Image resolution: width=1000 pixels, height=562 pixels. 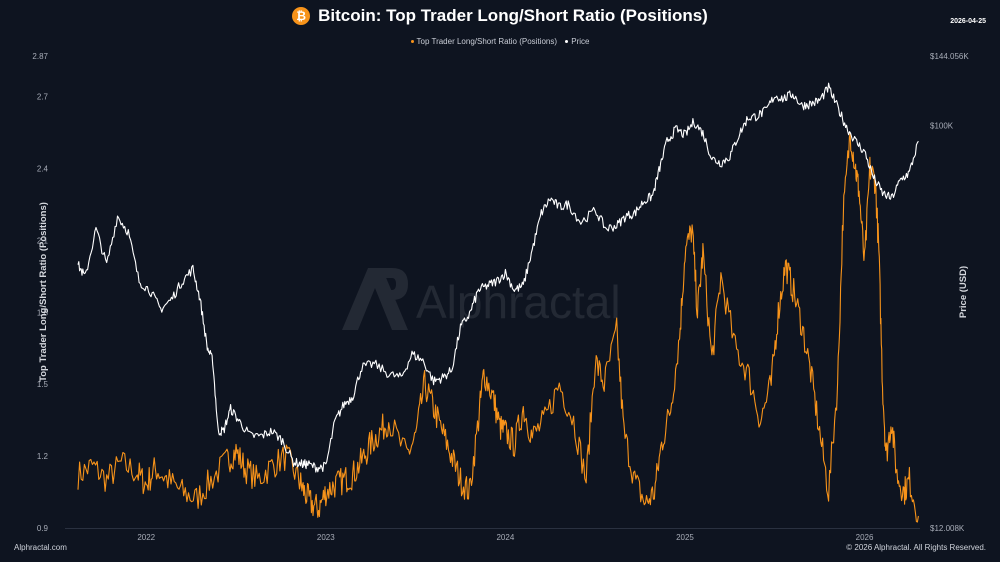 I want to click on left-axis-tick-label: 1.2, so click(x=43, y=456).